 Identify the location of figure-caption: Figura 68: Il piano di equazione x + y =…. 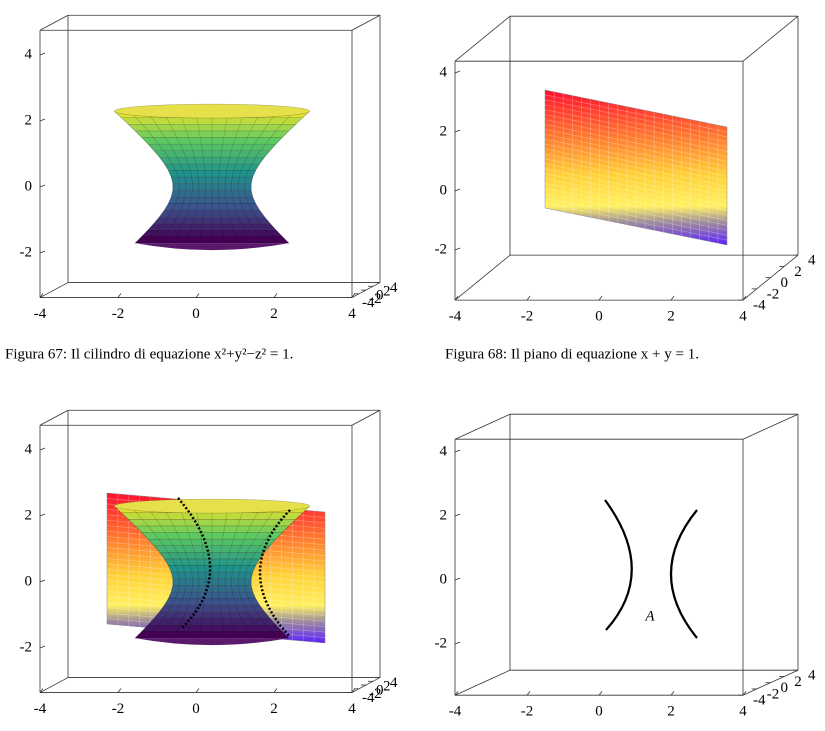
(572, 354).